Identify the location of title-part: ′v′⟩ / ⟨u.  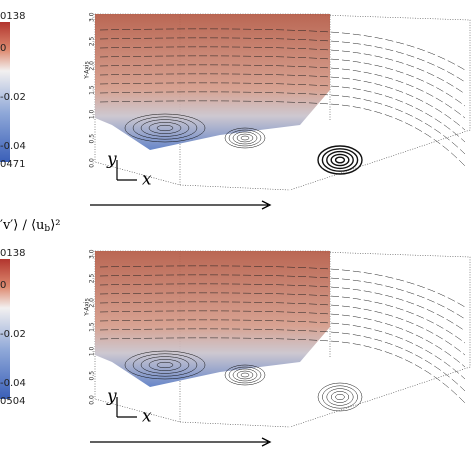
(22, 225).